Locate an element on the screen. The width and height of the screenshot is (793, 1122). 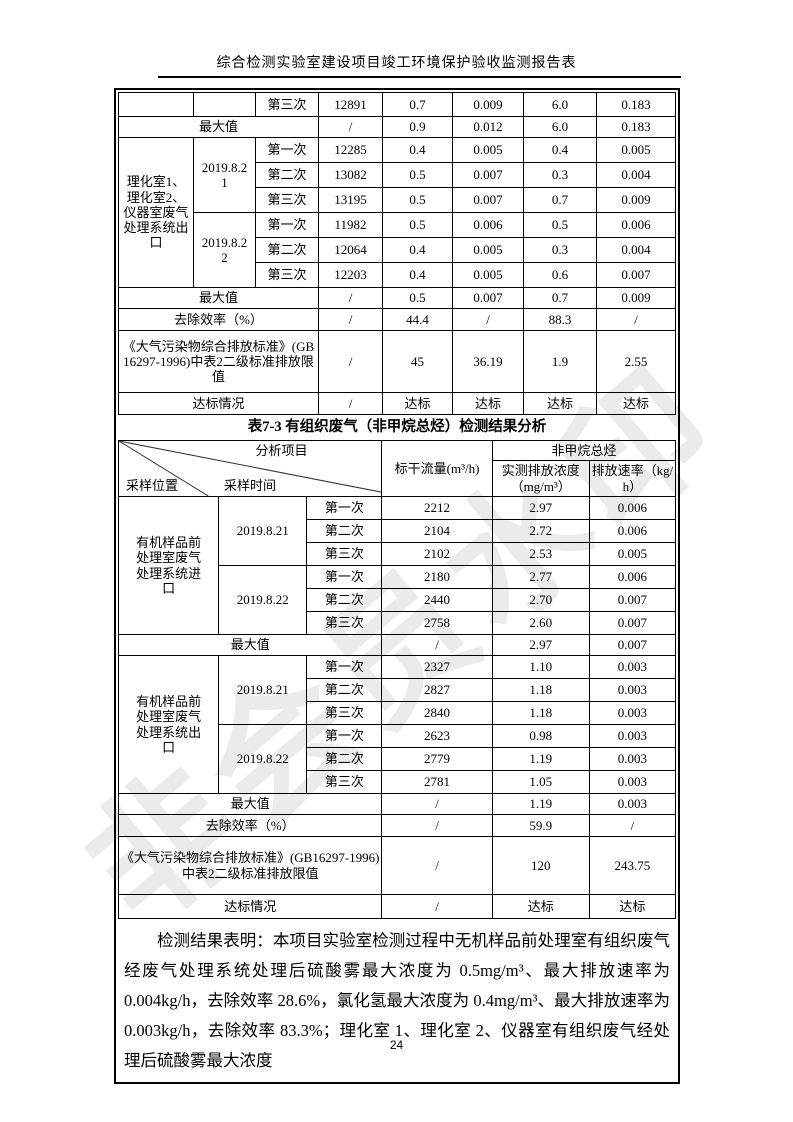
table-cell: 88.3 is located at coordinates (560, 319).